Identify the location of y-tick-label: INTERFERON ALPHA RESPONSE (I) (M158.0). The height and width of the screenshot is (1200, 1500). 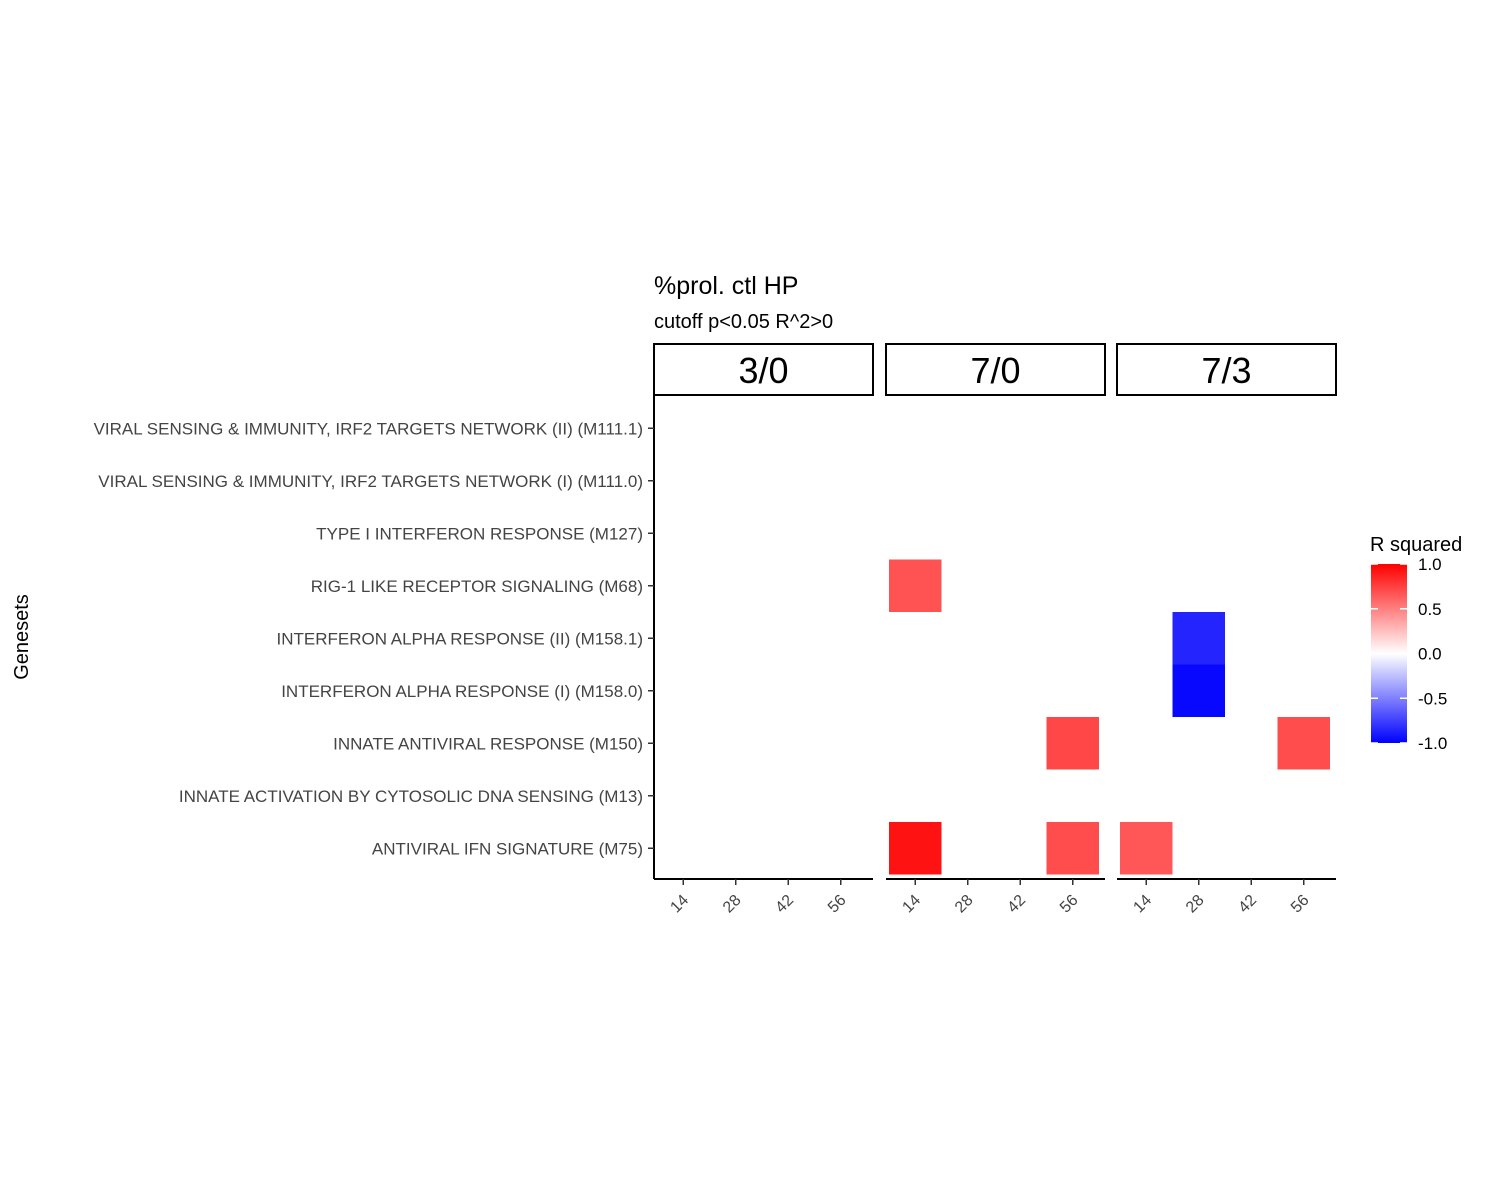
(462, 691).